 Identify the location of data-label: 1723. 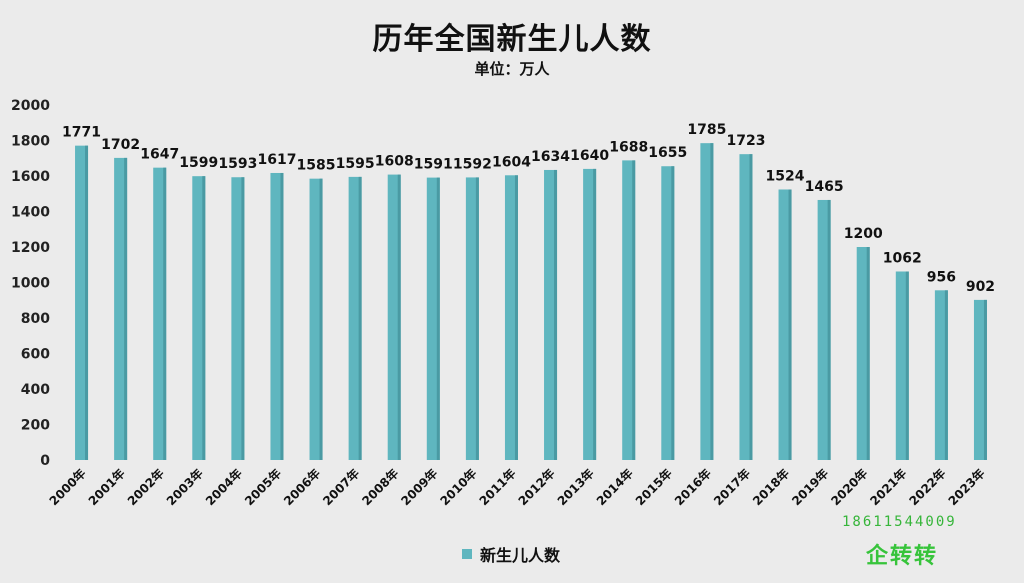
(745, 141).